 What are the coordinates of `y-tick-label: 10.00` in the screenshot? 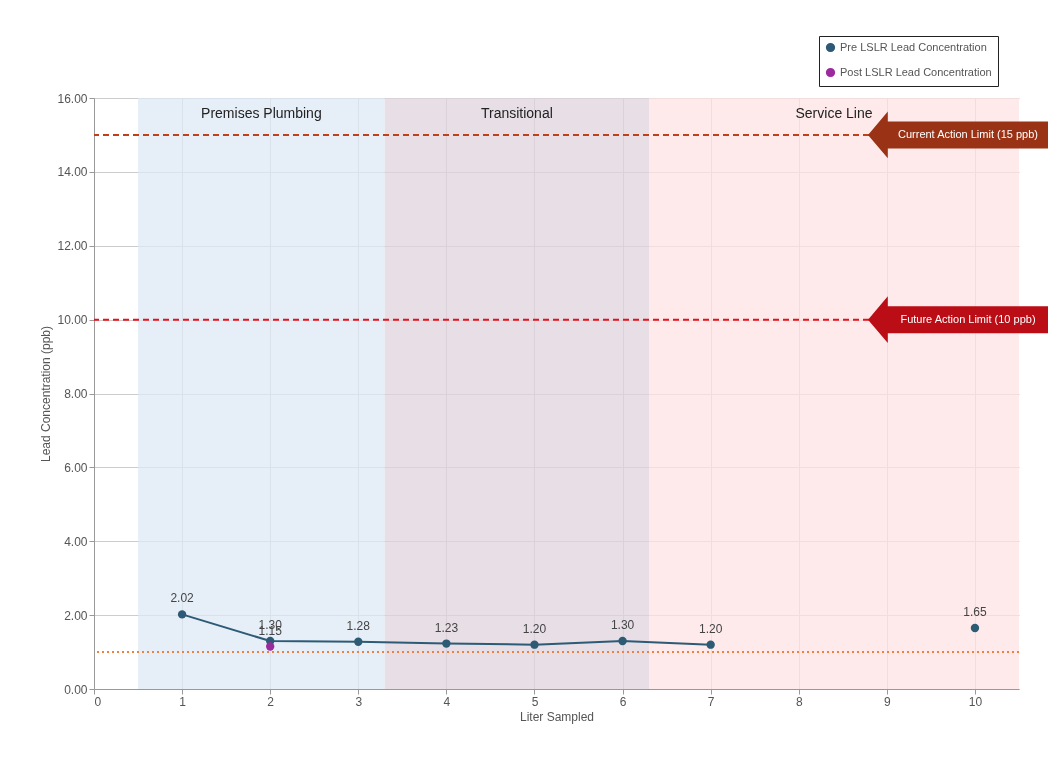 It's located at (72, 320).